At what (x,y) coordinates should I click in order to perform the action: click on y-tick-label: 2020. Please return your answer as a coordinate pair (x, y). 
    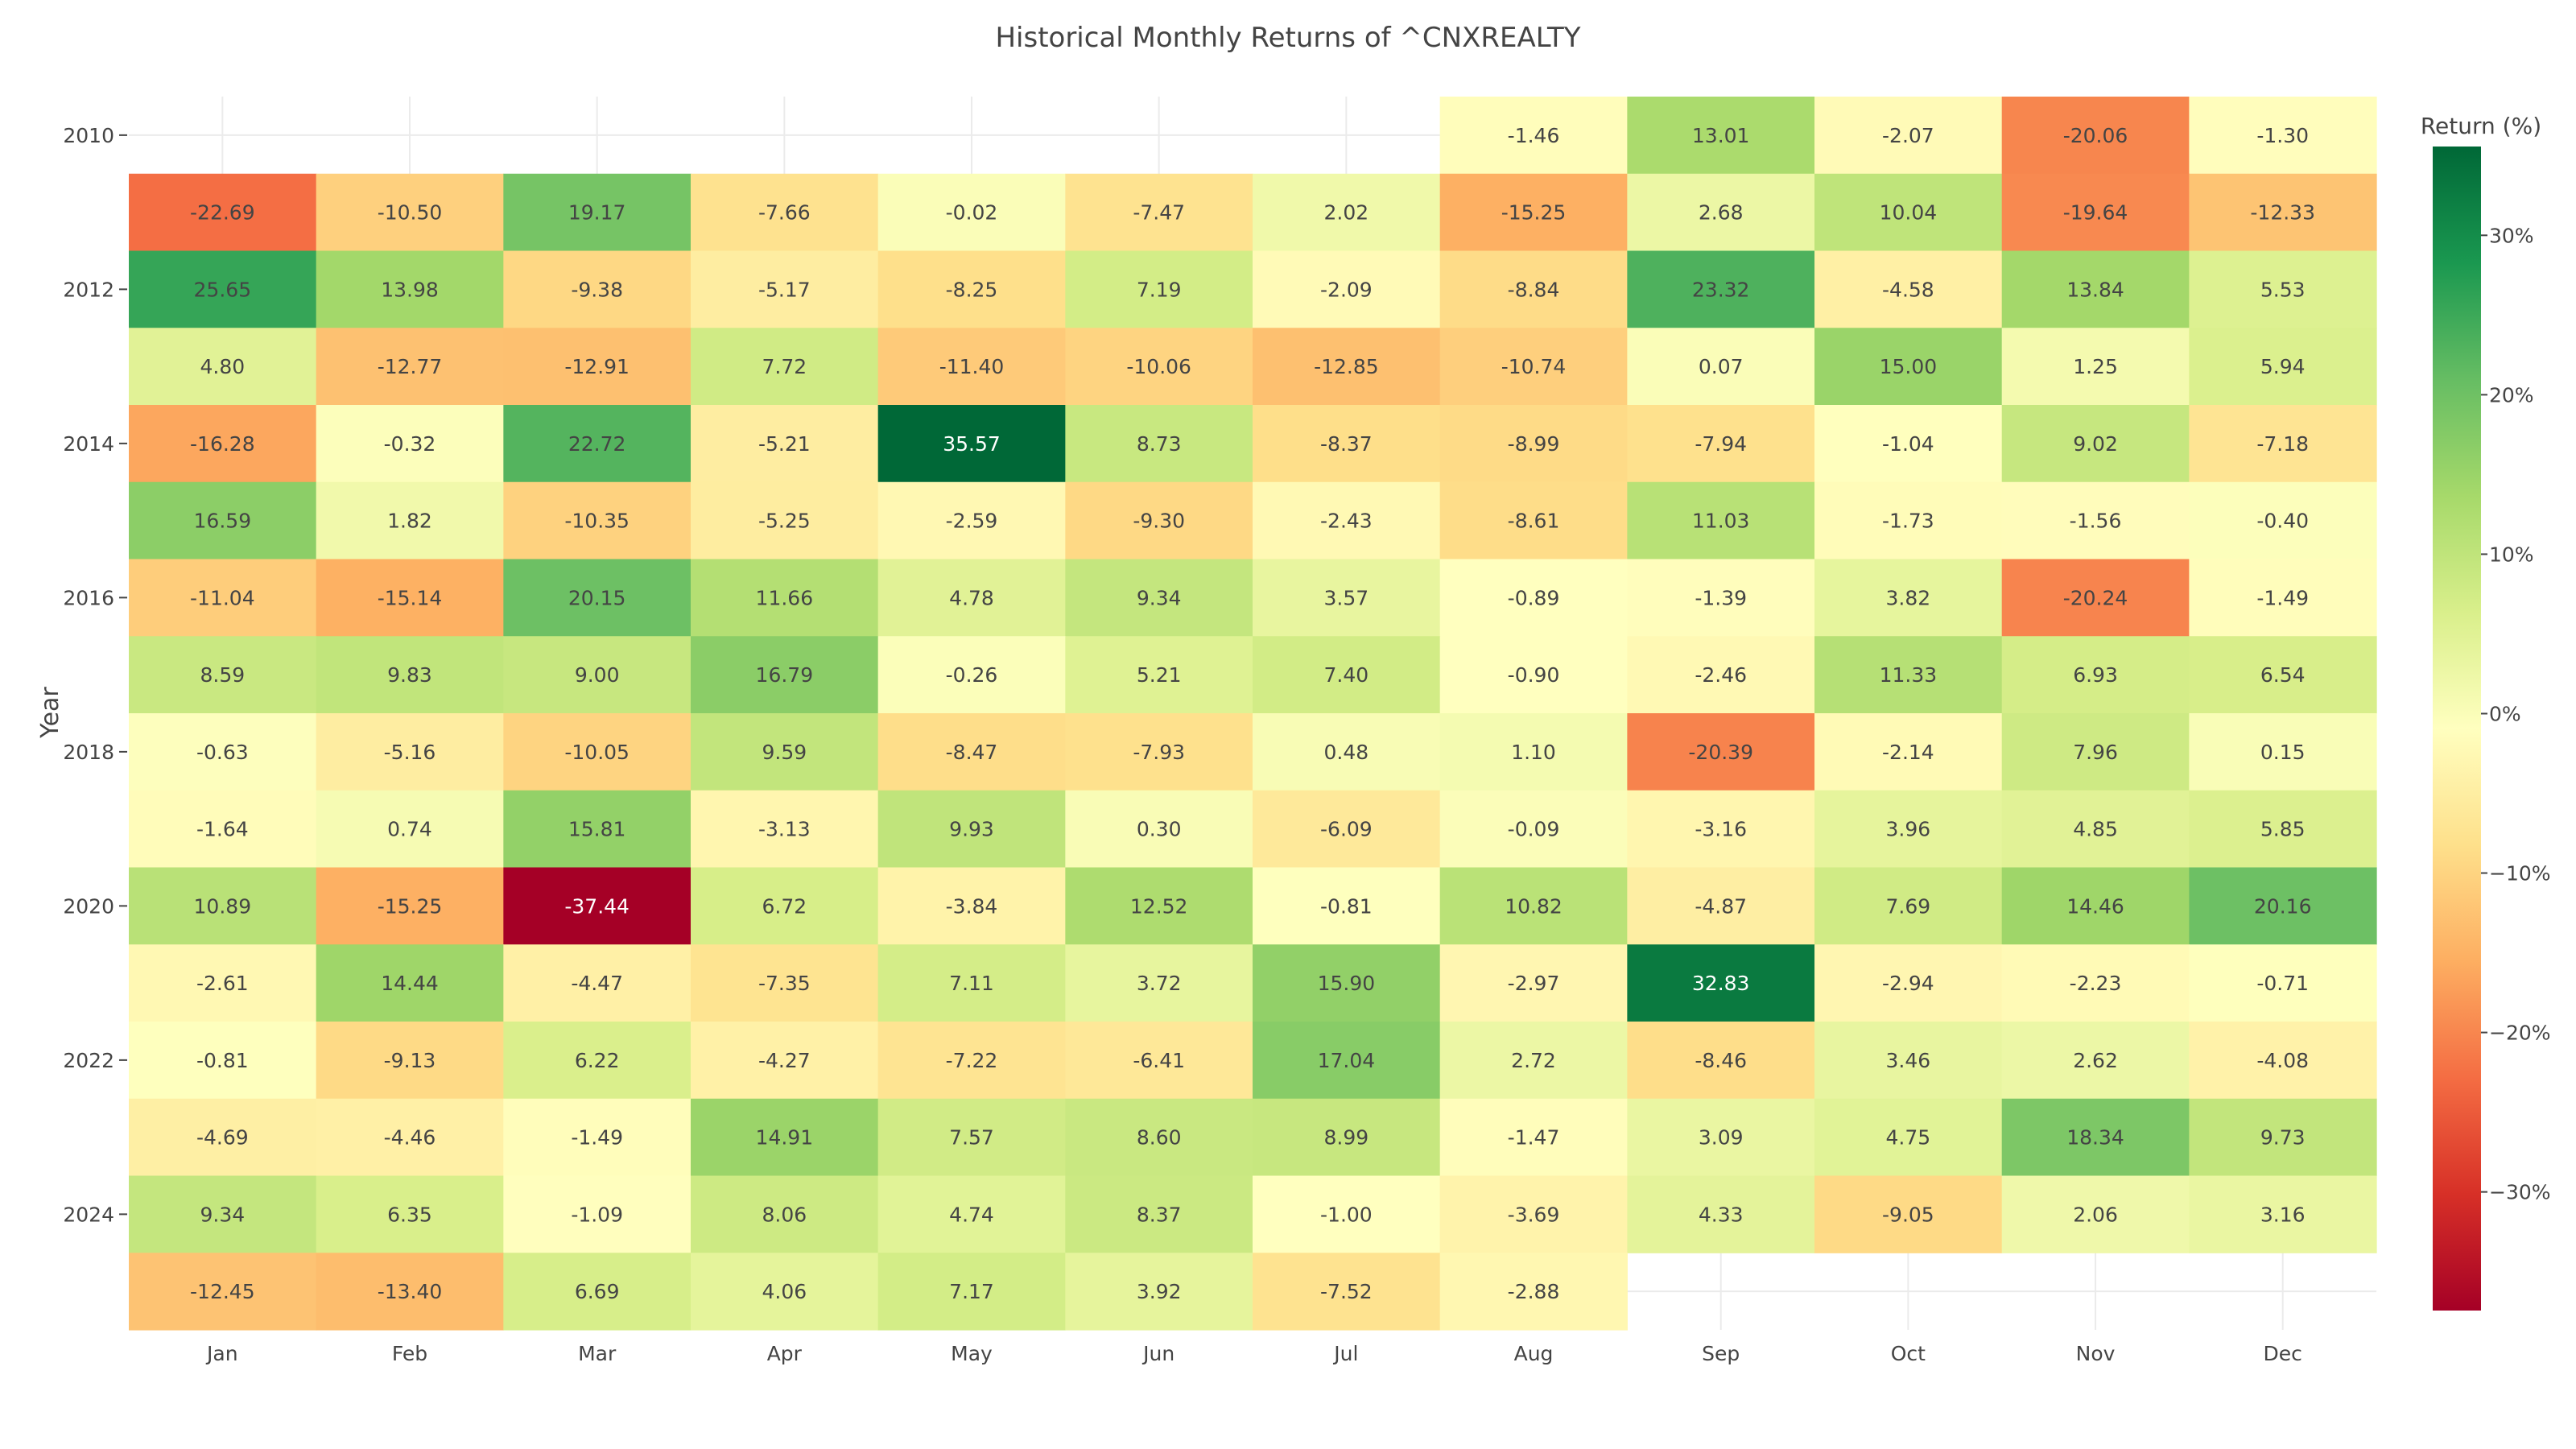
    Looking at the image, I should click on (88, 906).